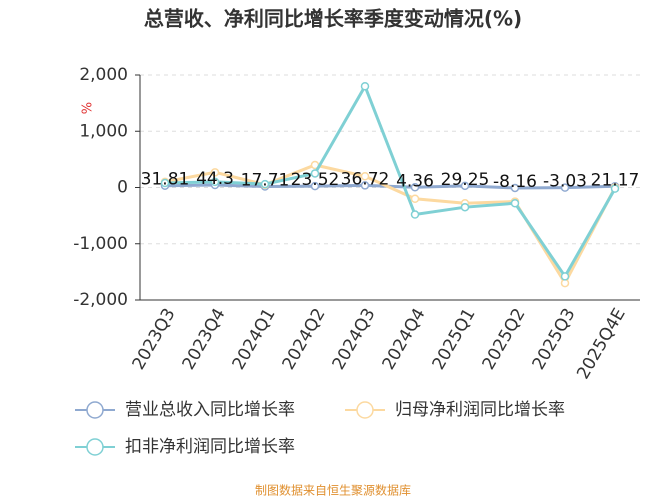  I want to click on legend-label: 营业总收入同比增长率, so click(210, 410).